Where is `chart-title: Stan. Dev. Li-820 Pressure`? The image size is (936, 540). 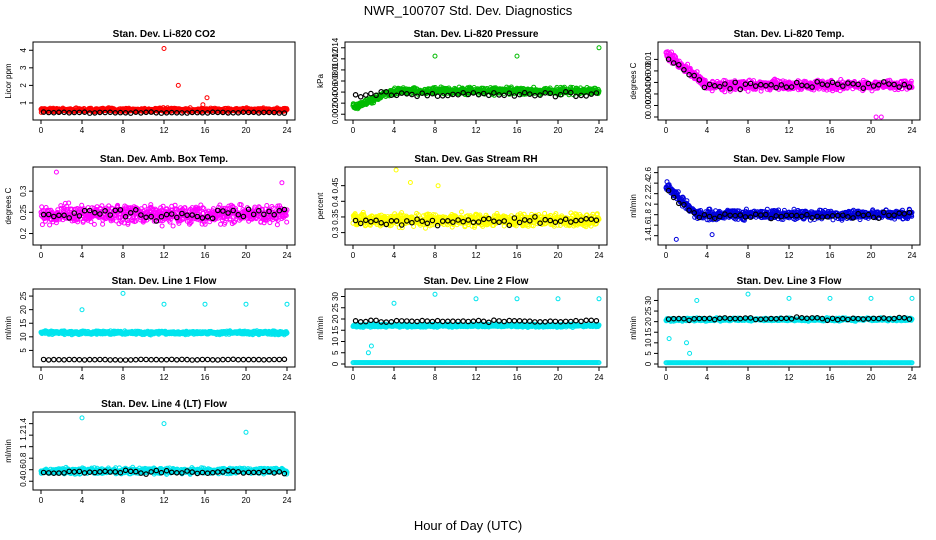 chart-title: Stan. Dev. Li-820 Pressure is located at coordinates (476, 34).